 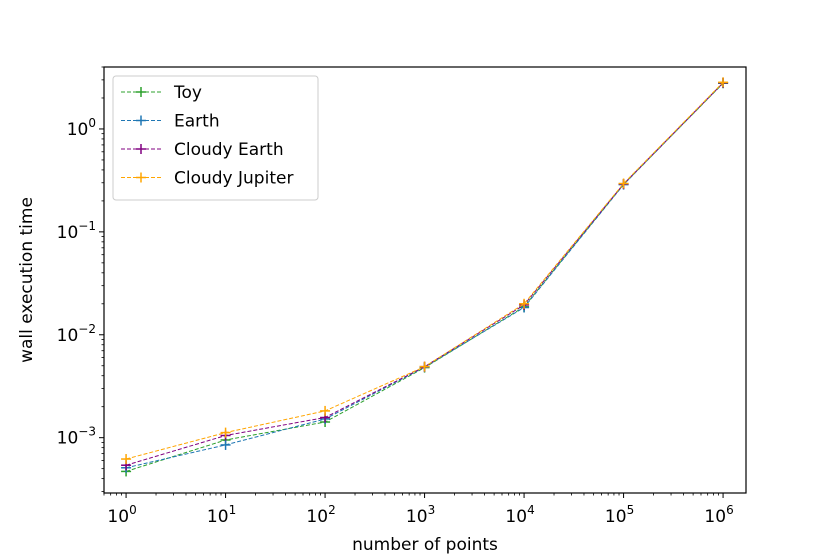 I want to click on legend-item: Toy, so click(x=161, y=93).